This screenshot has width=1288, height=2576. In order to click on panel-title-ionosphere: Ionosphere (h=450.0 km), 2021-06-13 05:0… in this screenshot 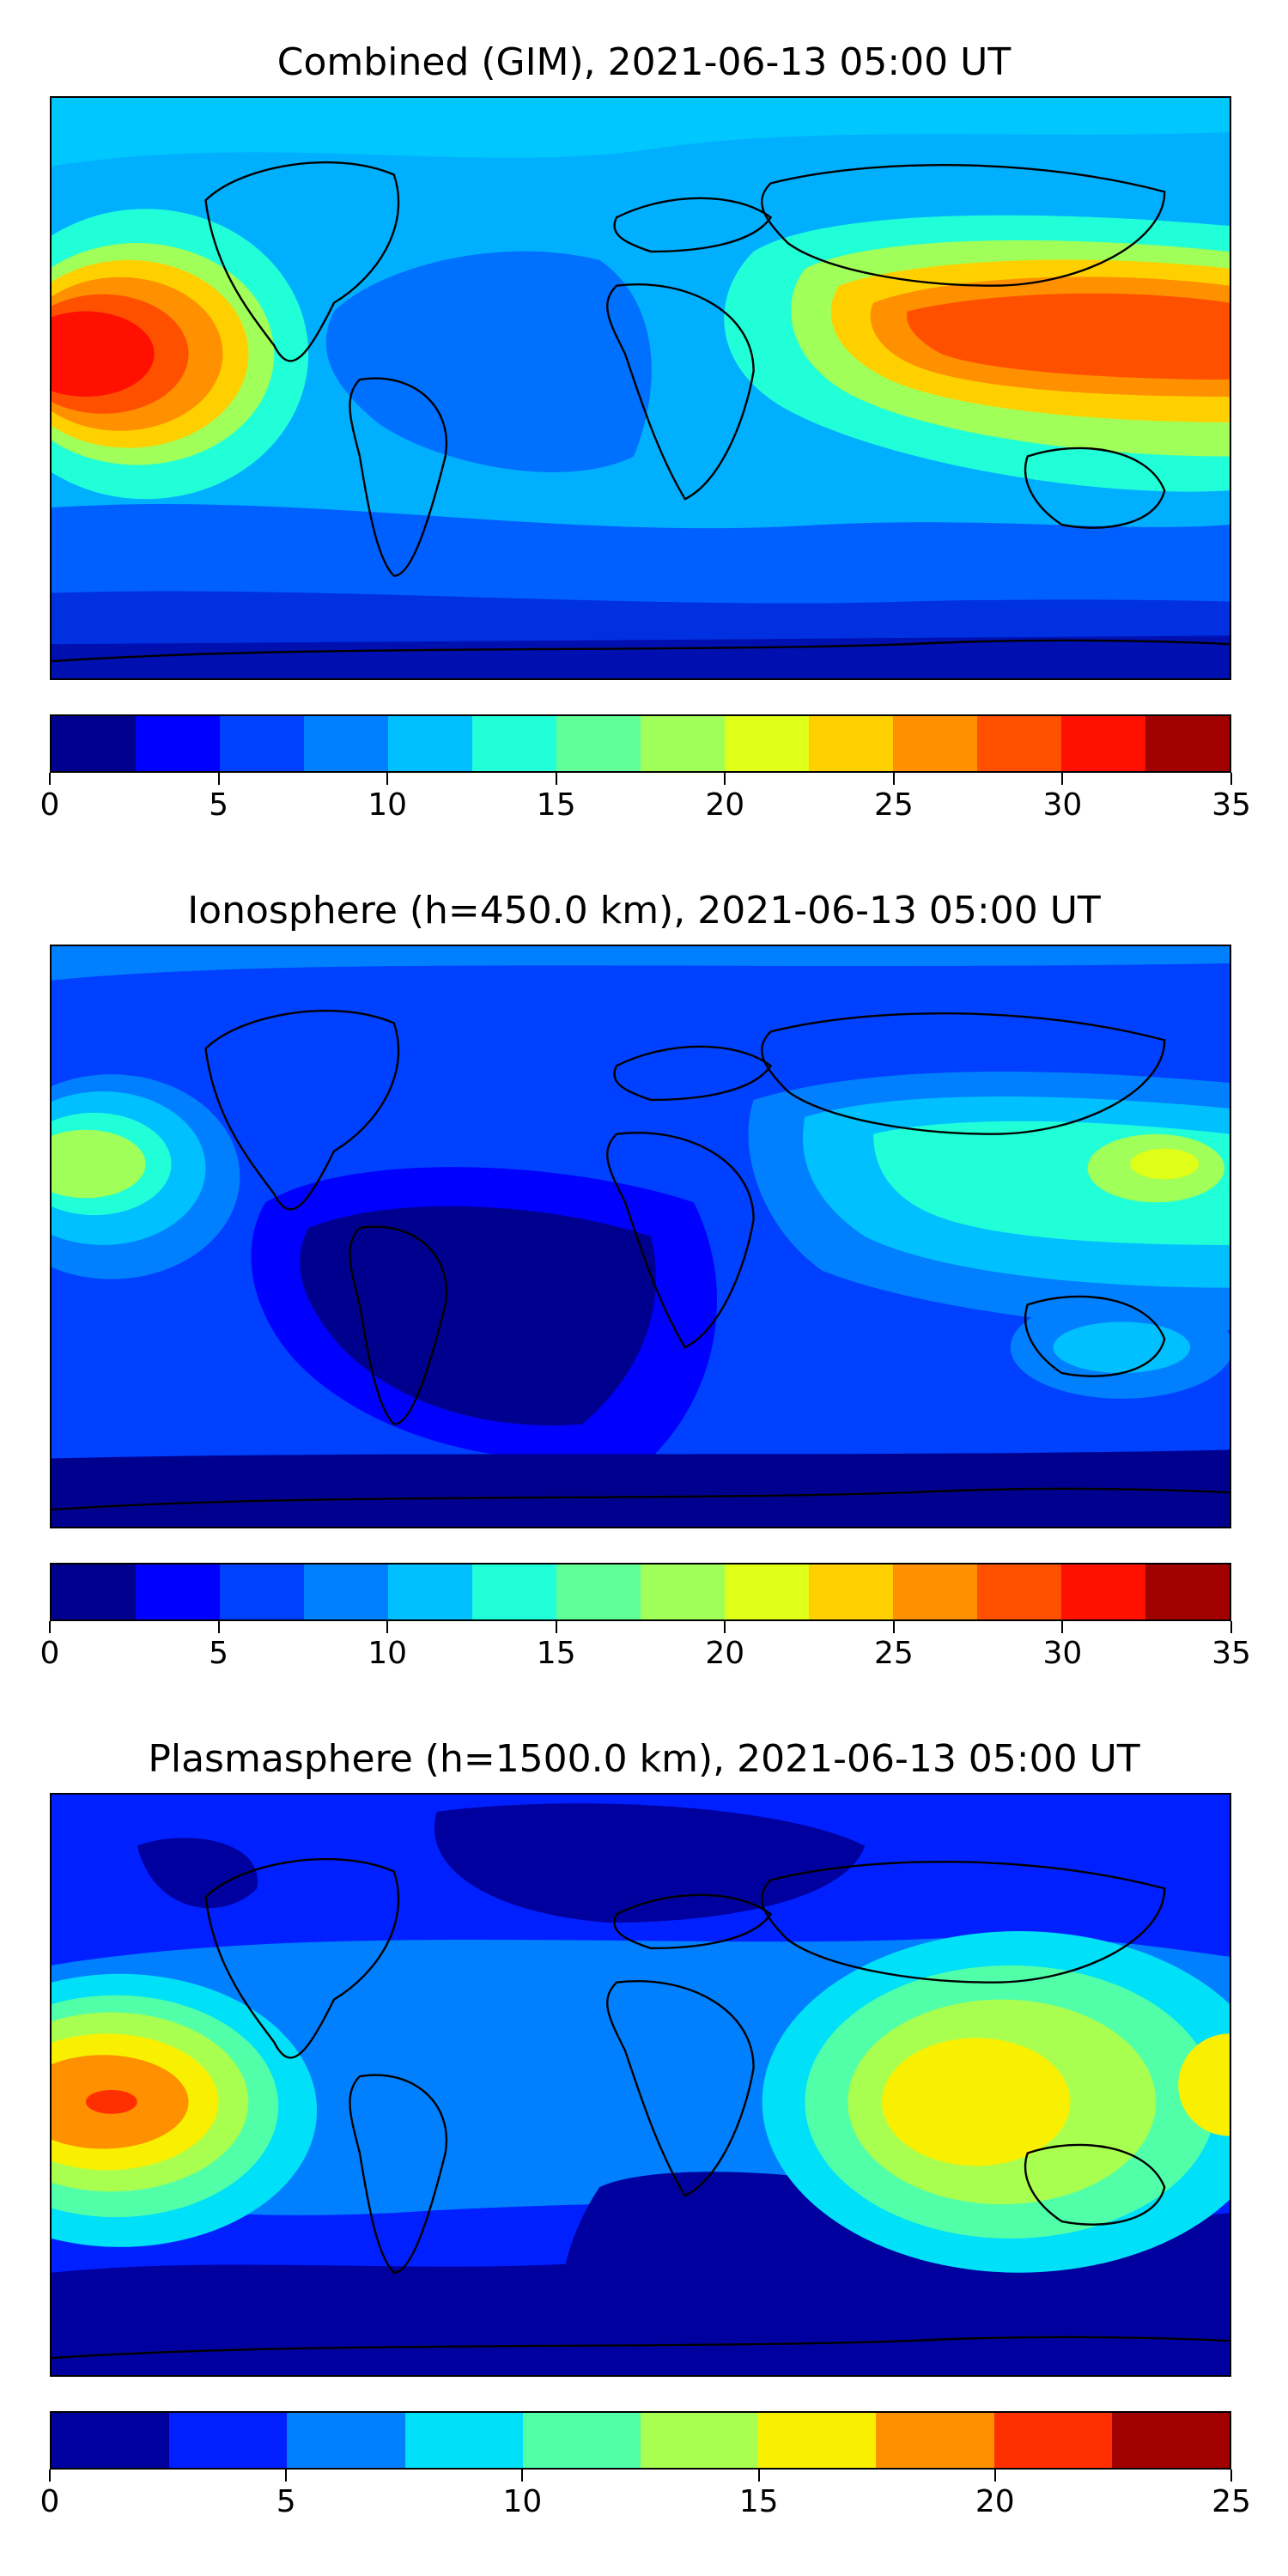, I will do `click(644, 911)`.